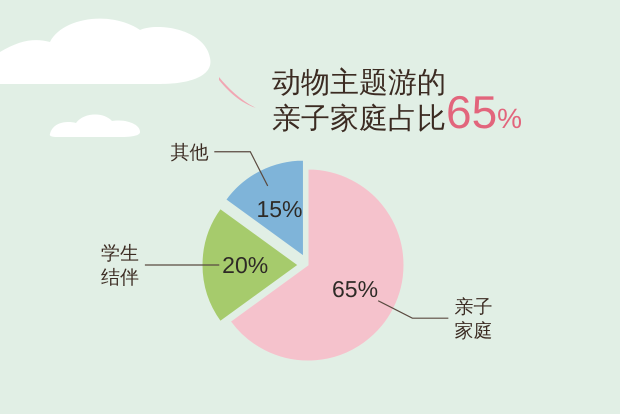  What do you see at coordinates (189, 153) in the screenshot?
I see `slice-label: 其他` at bounding box center [189, 153].